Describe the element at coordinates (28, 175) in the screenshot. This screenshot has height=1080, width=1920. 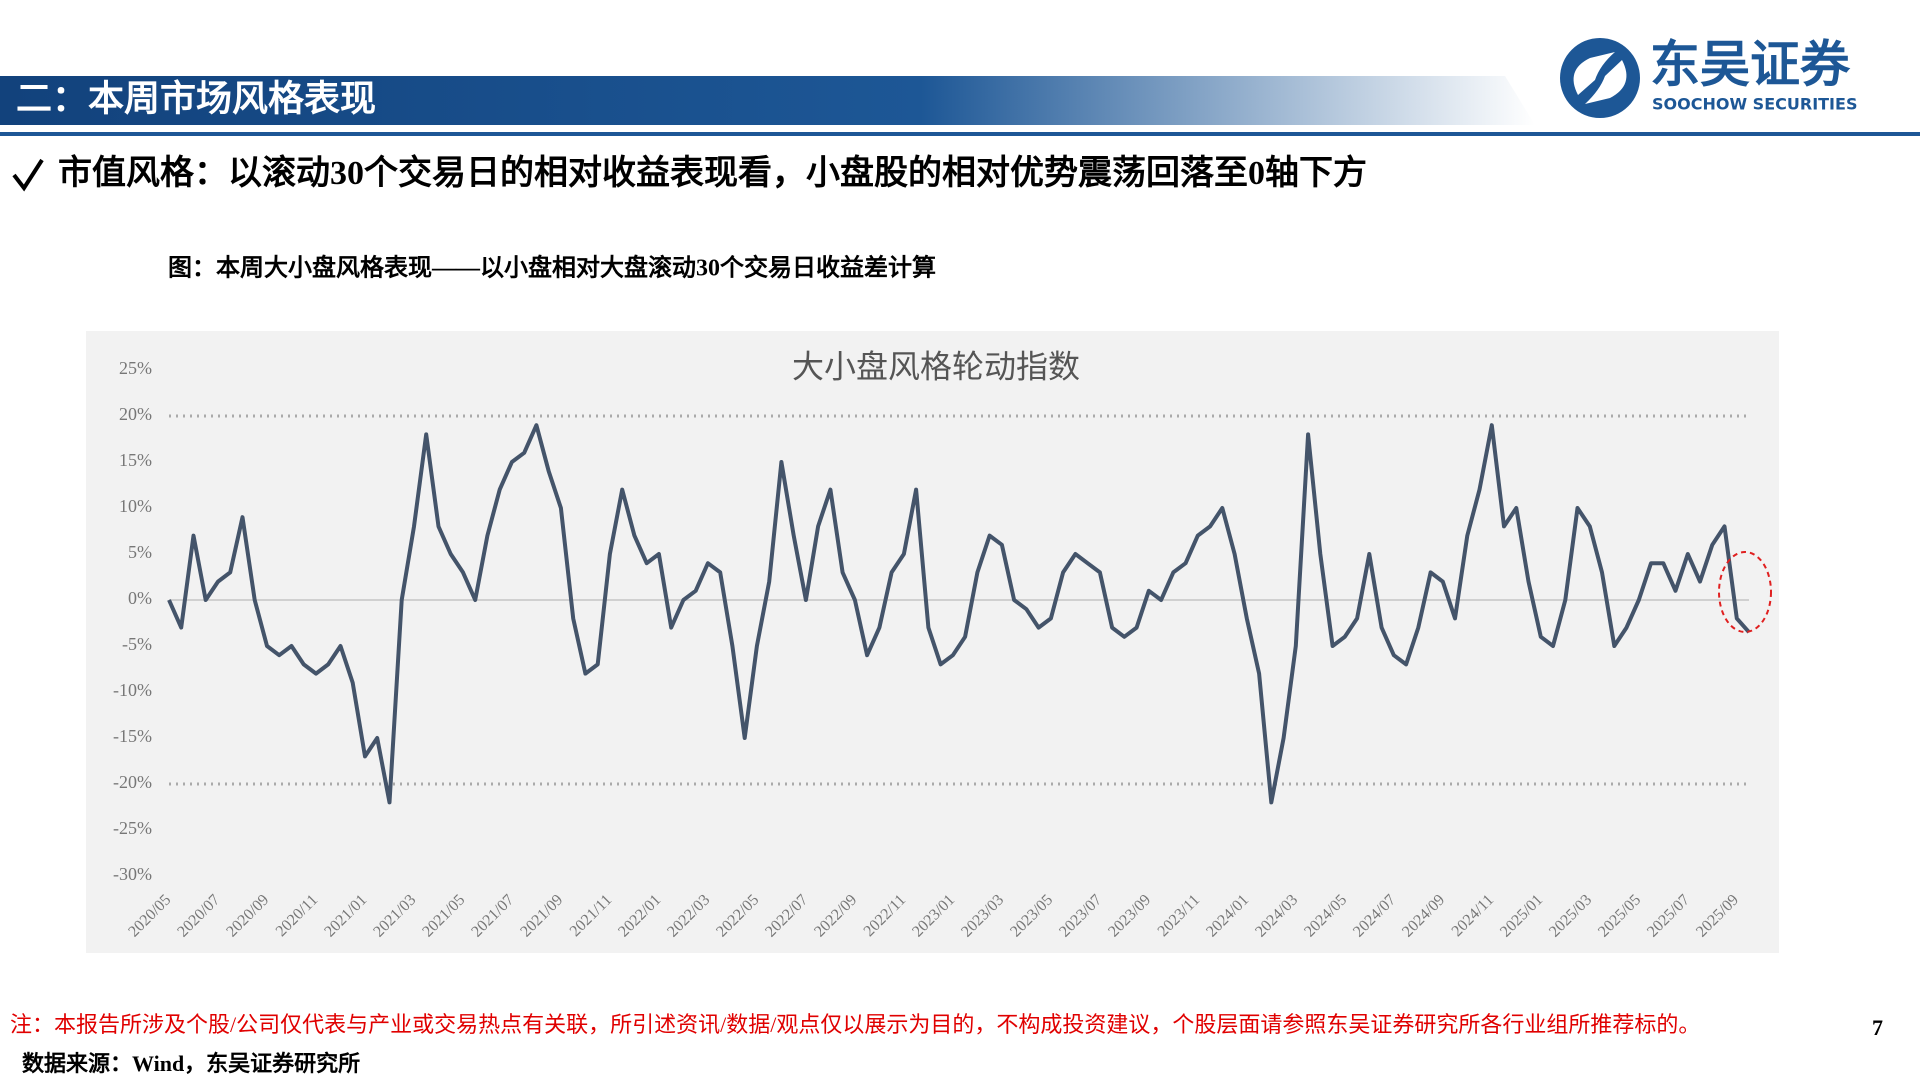
I see `check-icon` at that location.